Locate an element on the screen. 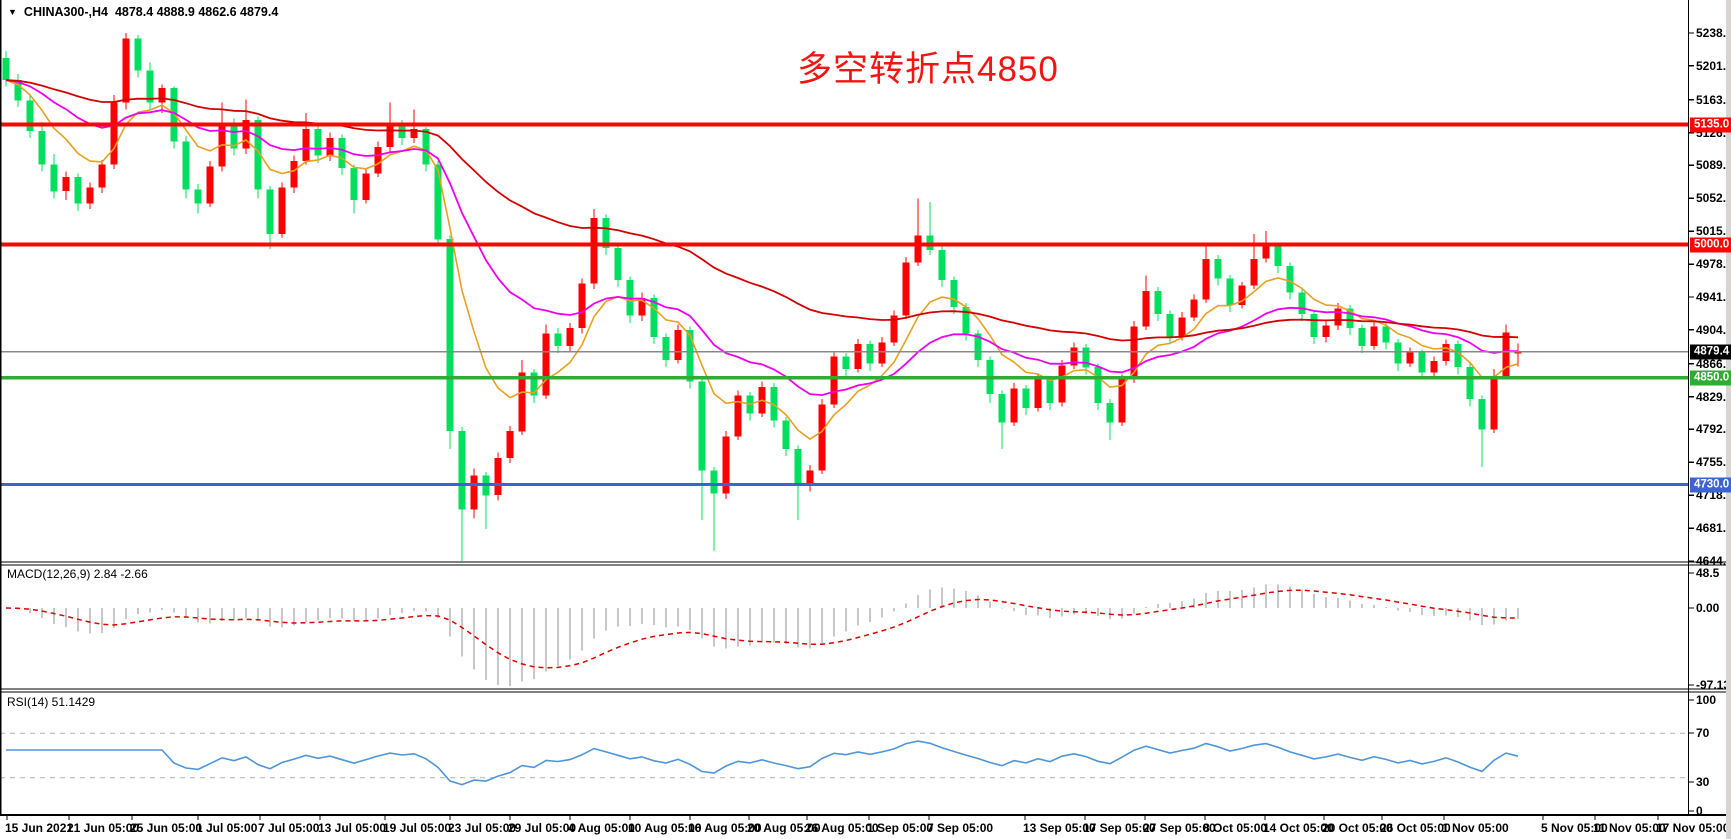 This screenshot has width=1731, height=839. price-level-tag-4730.0: 4730.0 is located at coordinates (1710, 485).